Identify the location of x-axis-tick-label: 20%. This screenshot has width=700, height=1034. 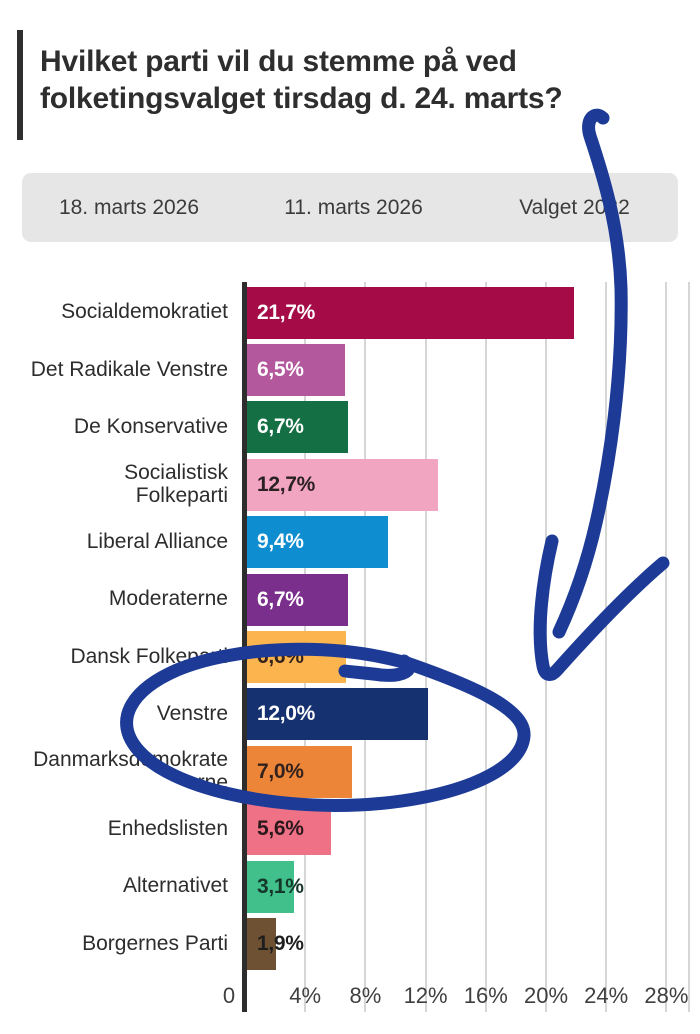
(546, 995).